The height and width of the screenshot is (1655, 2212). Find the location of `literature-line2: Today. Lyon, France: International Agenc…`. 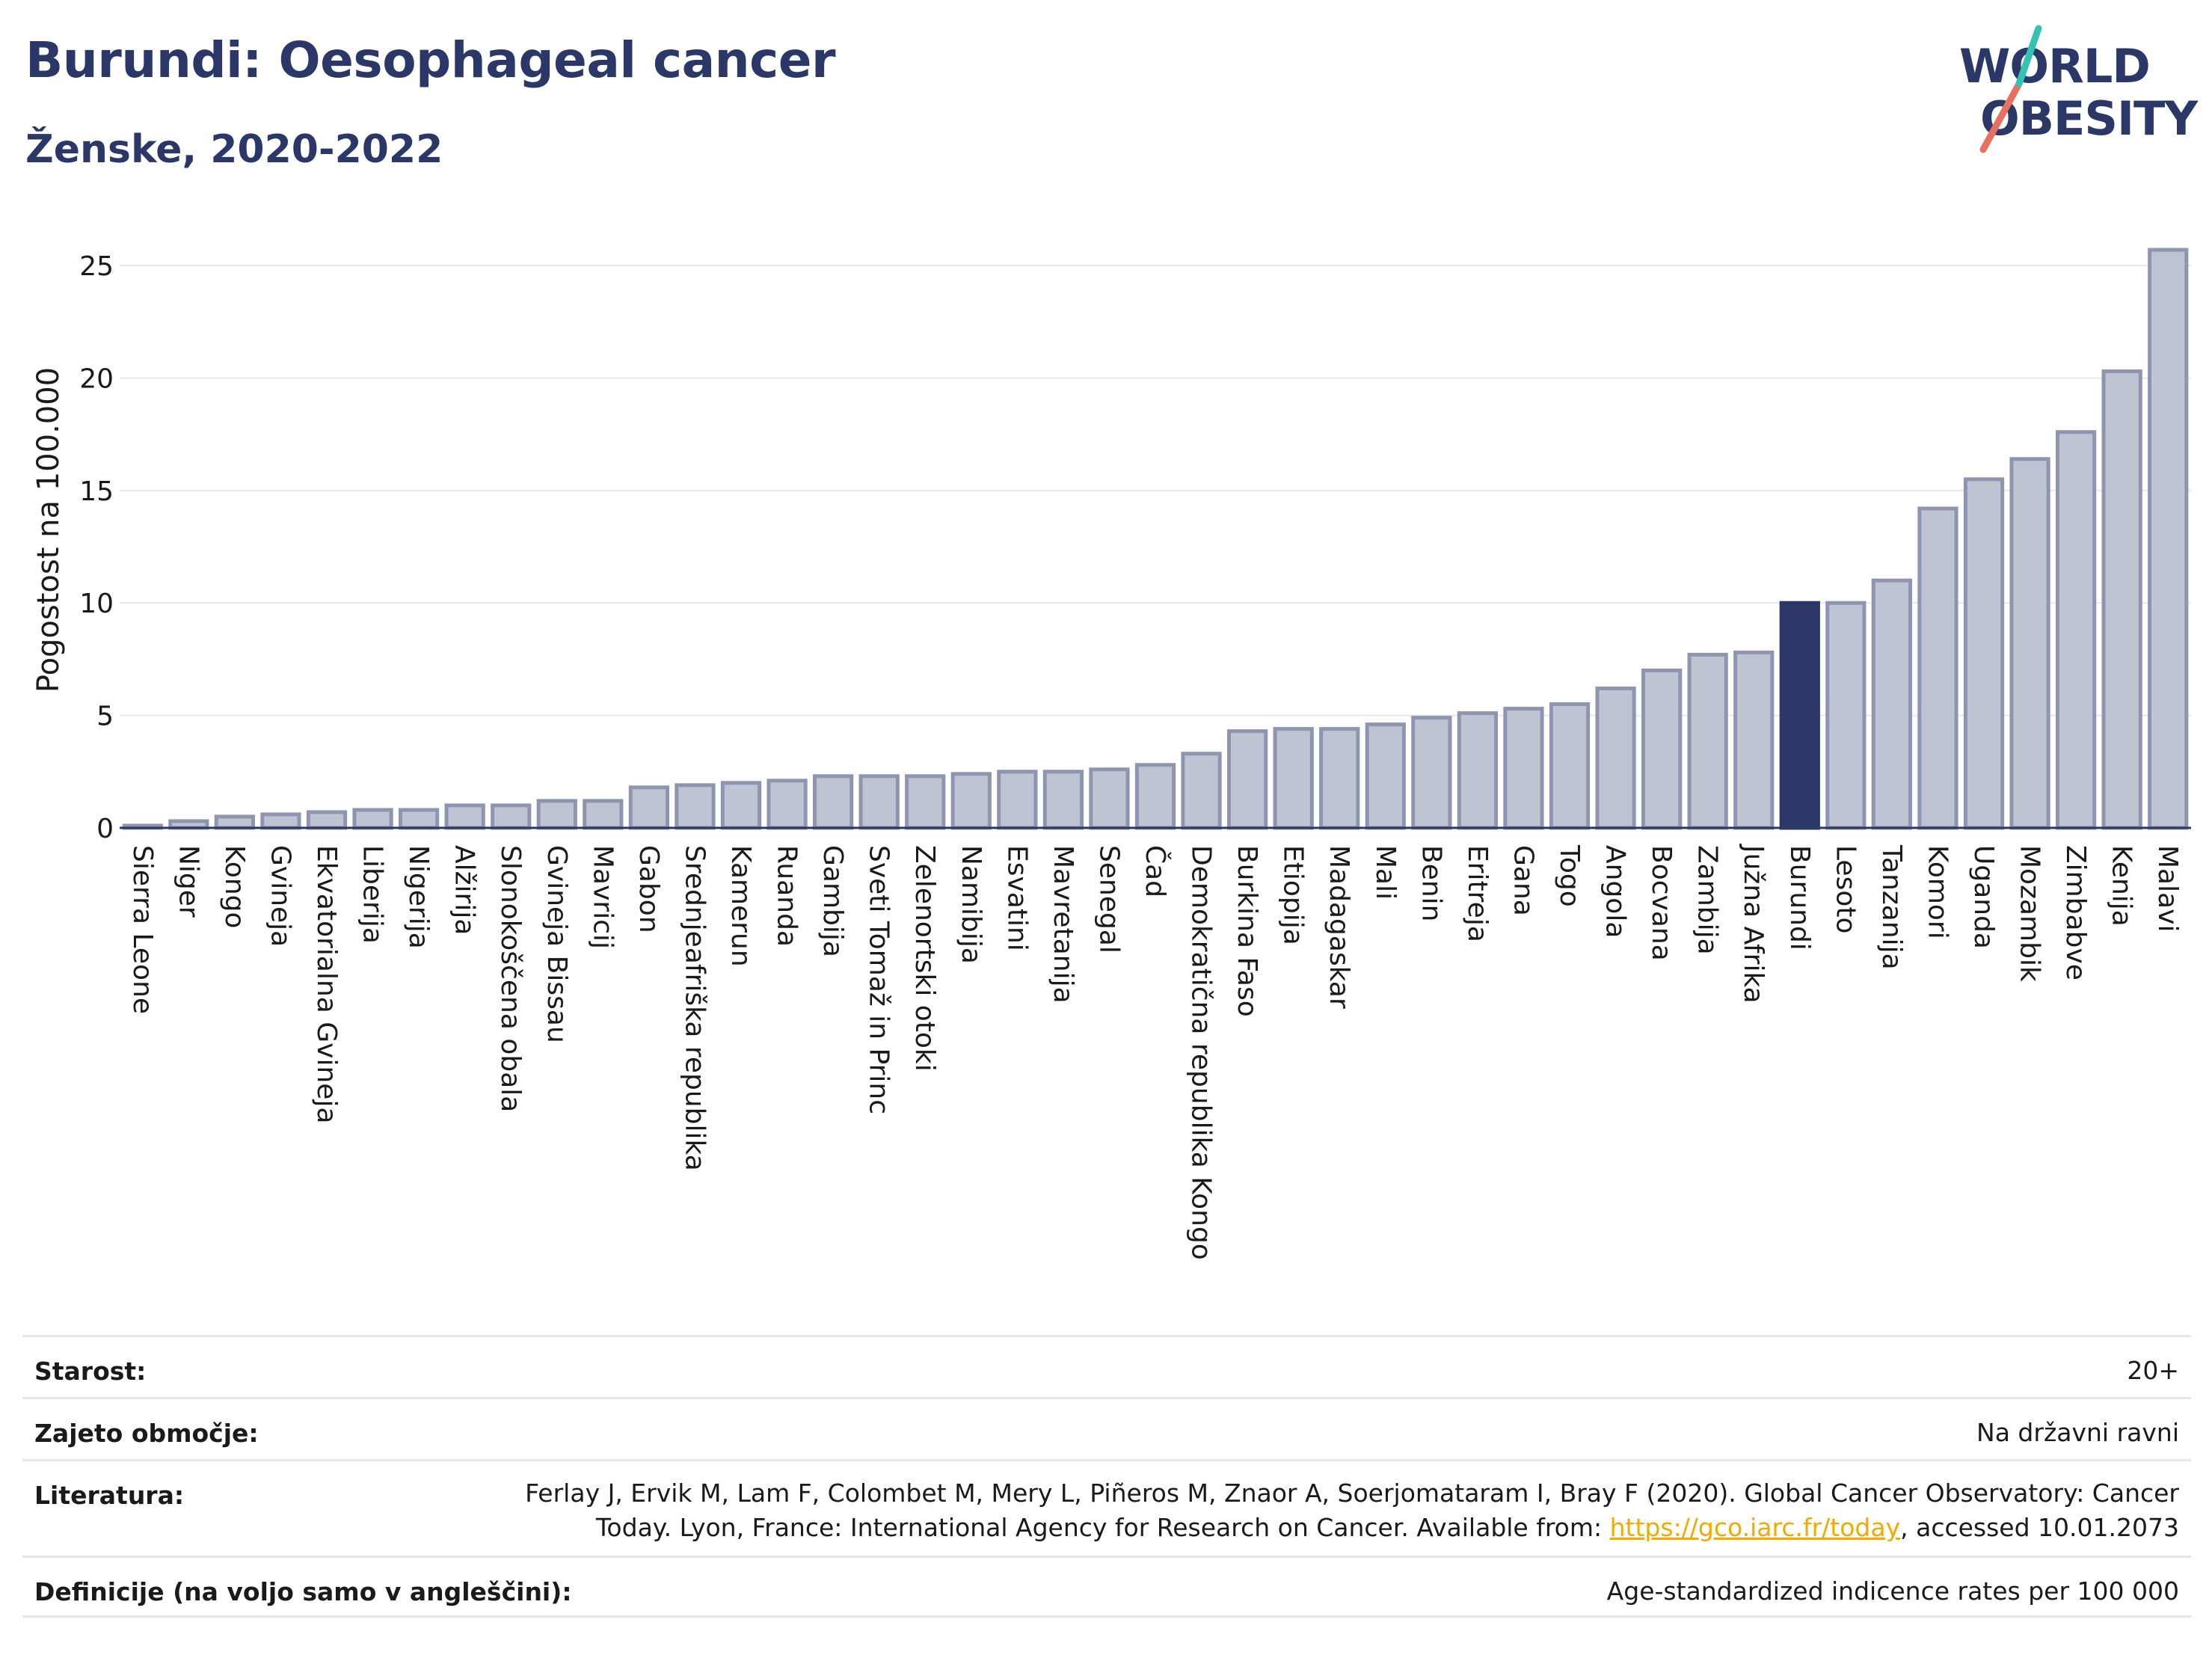

literature-line2: Today. Lyon, France: International Agenc… is located at coordinates (1352, 1528).